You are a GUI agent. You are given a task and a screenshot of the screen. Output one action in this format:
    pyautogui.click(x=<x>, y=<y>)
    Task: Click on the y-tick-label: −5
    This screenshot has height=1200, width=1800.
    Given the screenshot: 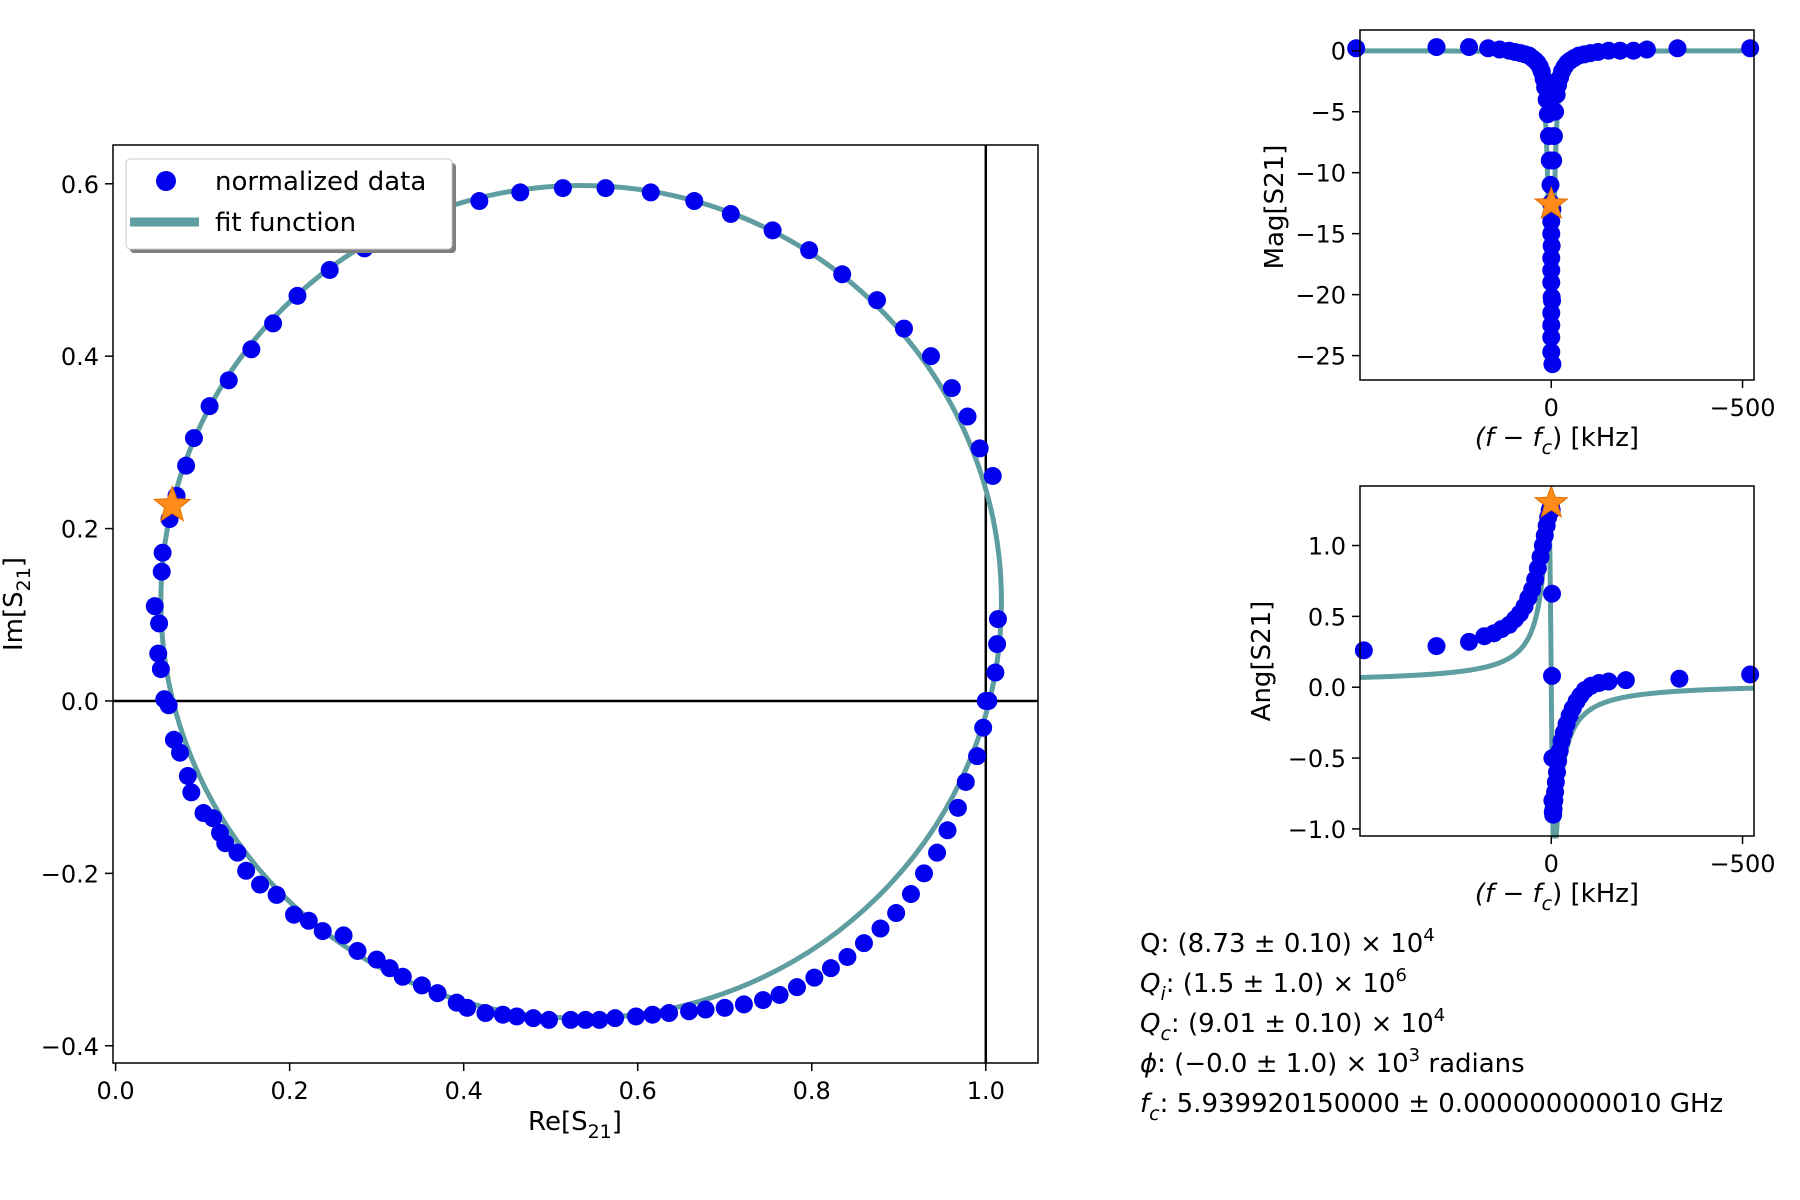 What is the action you would take?
    pyautogui.click(x=1328, y=113)
    